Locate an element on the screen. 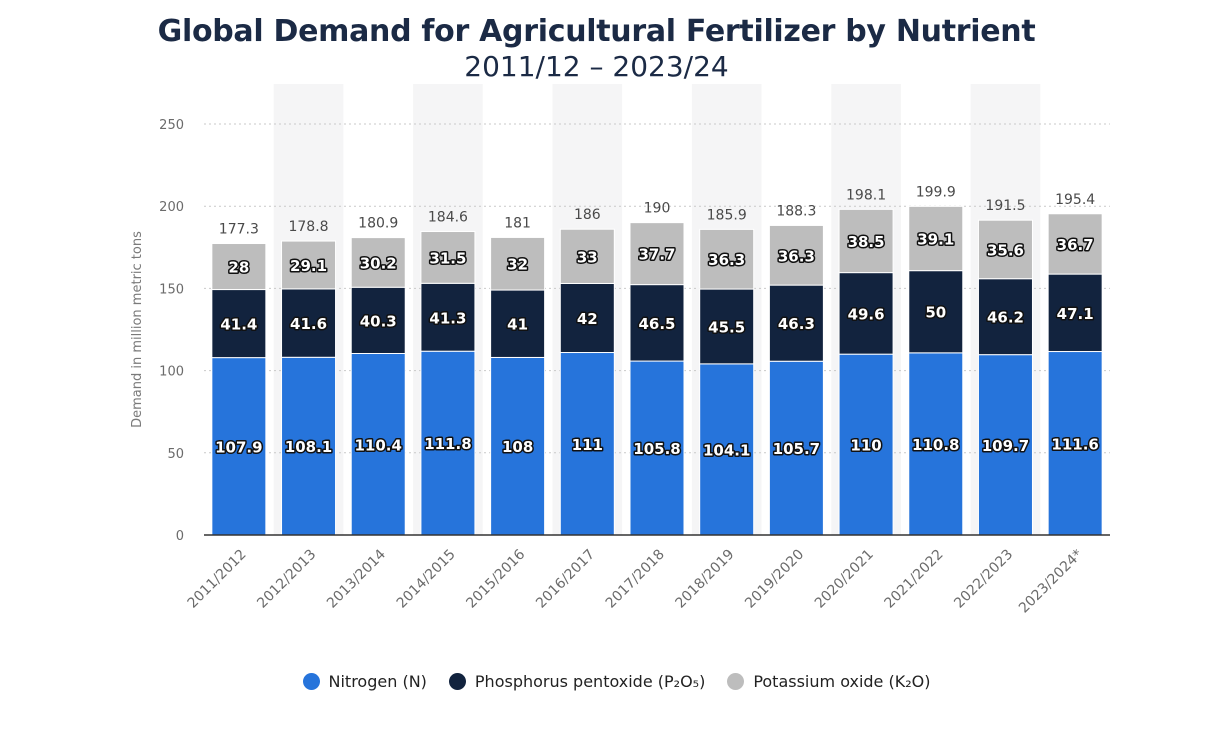 The height and width of the screenshot is (753, 1217). data-label-phosphorus: 46.5 is located at coordinates (656, 324).